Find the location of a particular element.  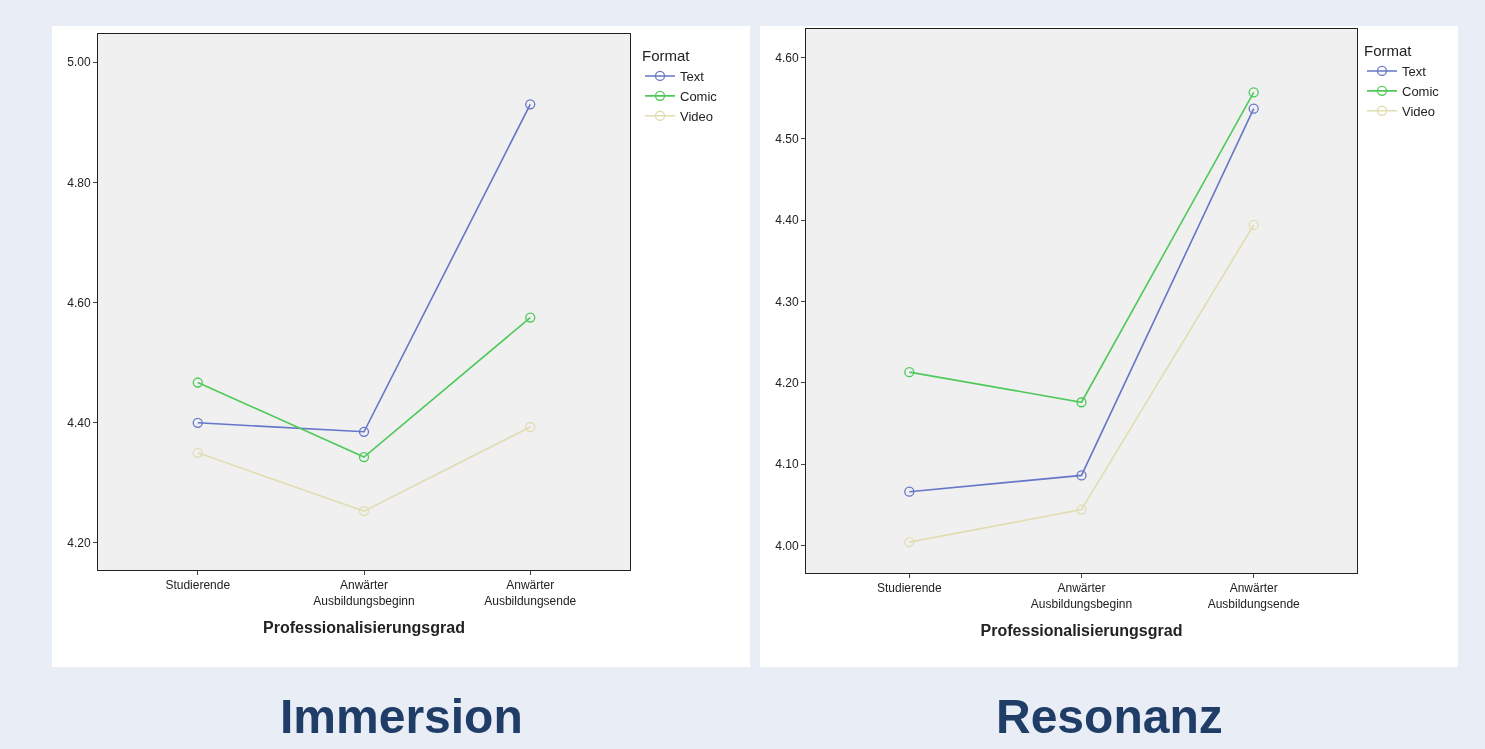

text: Resonanz is located at coordinates (1109, 716).